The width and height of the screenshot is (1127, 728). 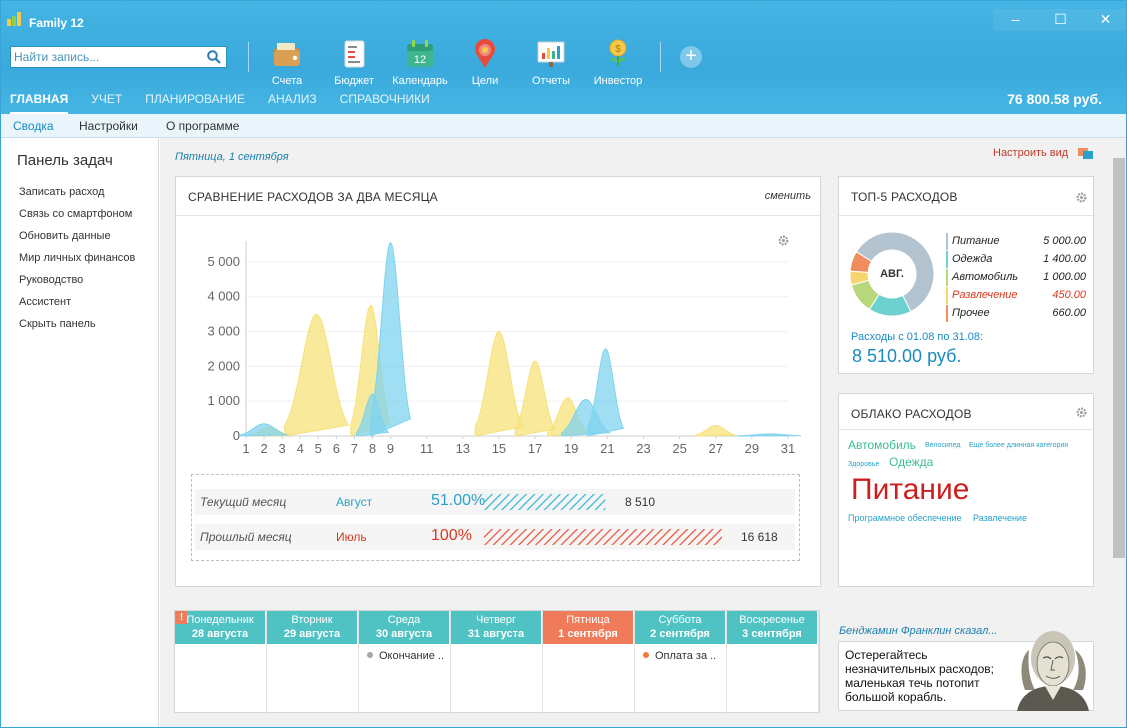 What do you see at coordinates (603, 537) in the screenshot?
I see `progress-bar-previous` at bounding box center [603, 537].